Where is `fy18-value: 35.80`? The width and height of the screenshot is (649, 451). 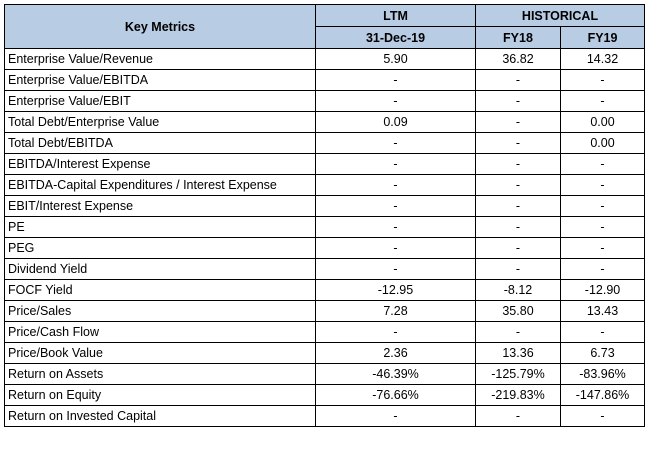 fy18-value: 35.80 is located at coordinates (518, 311).